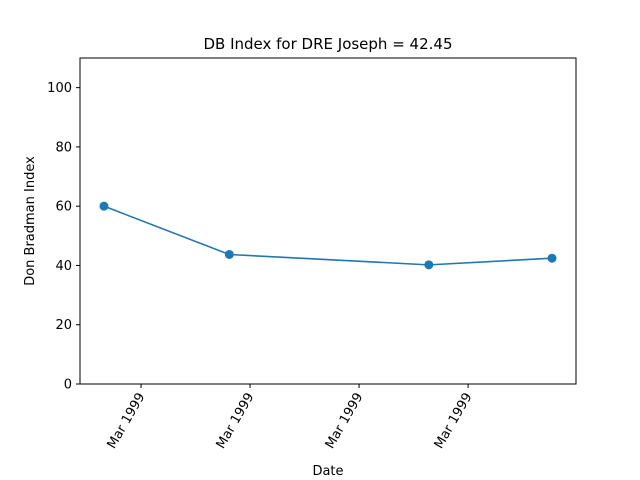  What do you see at coordinates (63, 147) in the screenshot?
I see `y-tick-label-4: 80` at bounding box center [63, 147].